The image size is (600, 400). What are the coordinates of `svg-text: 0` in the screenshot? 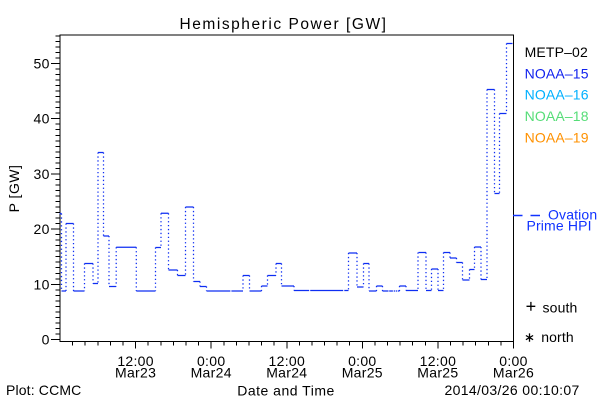 It's located at (46, 340).